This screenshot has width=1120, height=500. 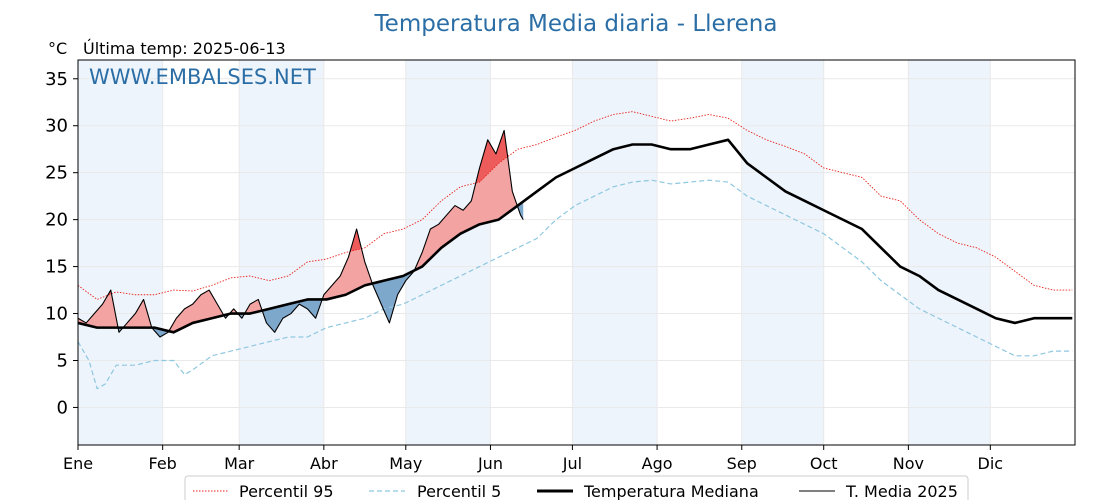 I want to click on y-axis-unit: °C, so click(x=57, y=48).